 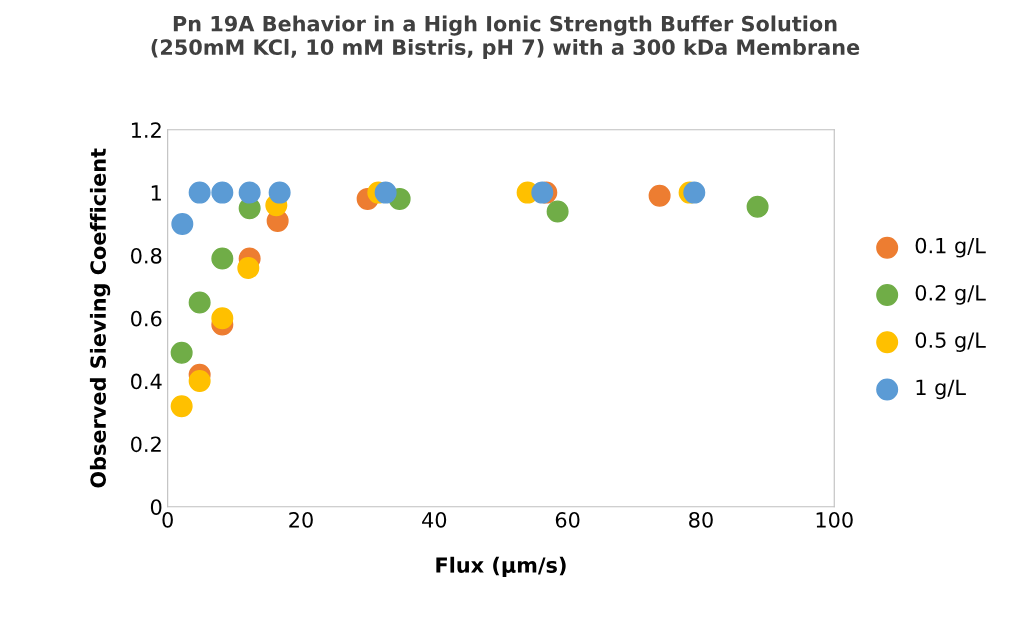 I want to click on x-tick-label: 100, so click(x=834, y=519).